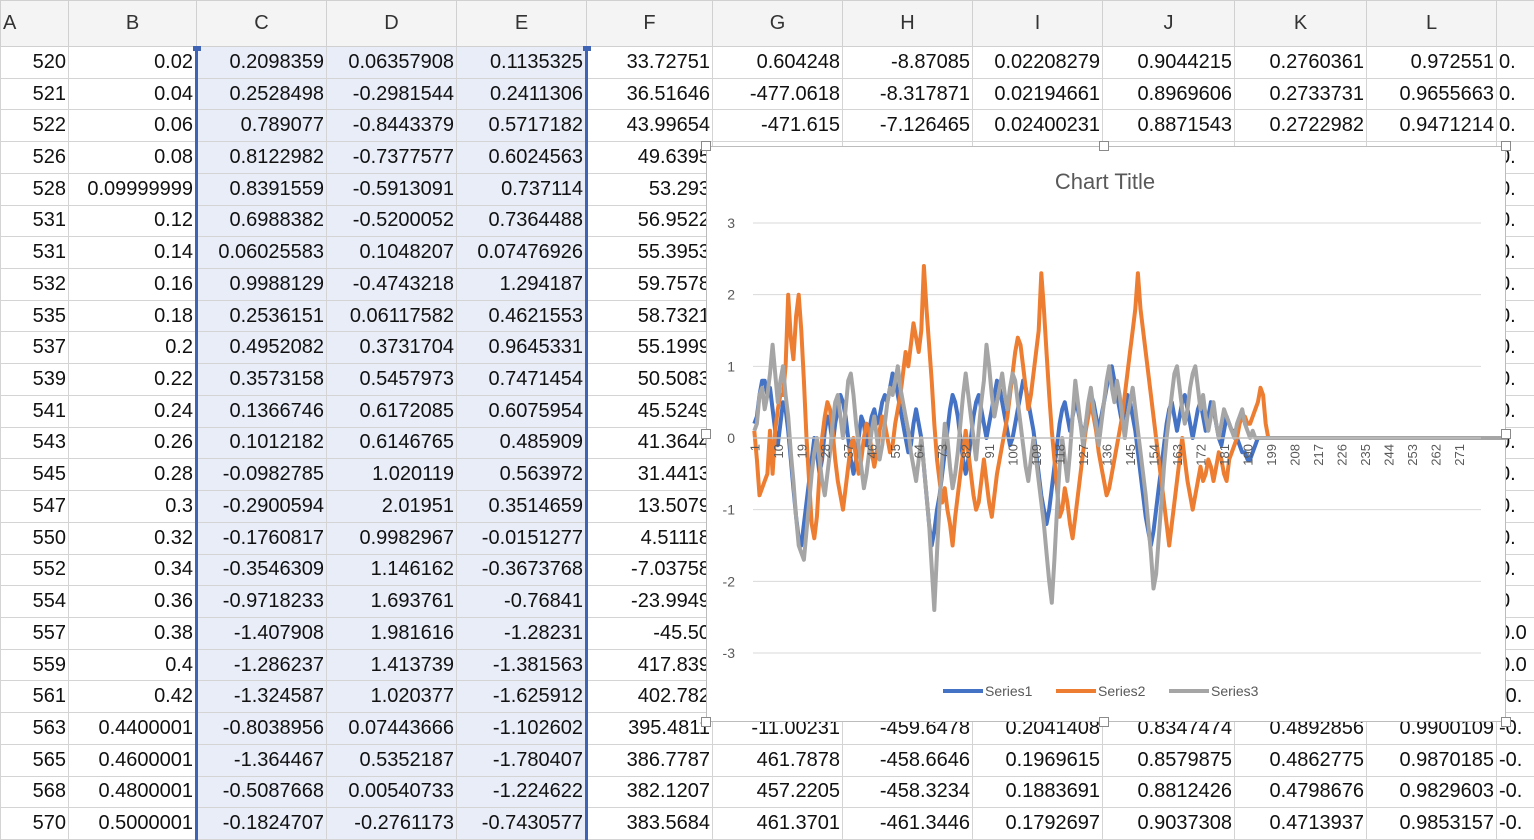 The image size is (1534, 840). Describe the element at coordinates (1431, 94) in the screenshot. I see `cell: 0.9655663` at that location.